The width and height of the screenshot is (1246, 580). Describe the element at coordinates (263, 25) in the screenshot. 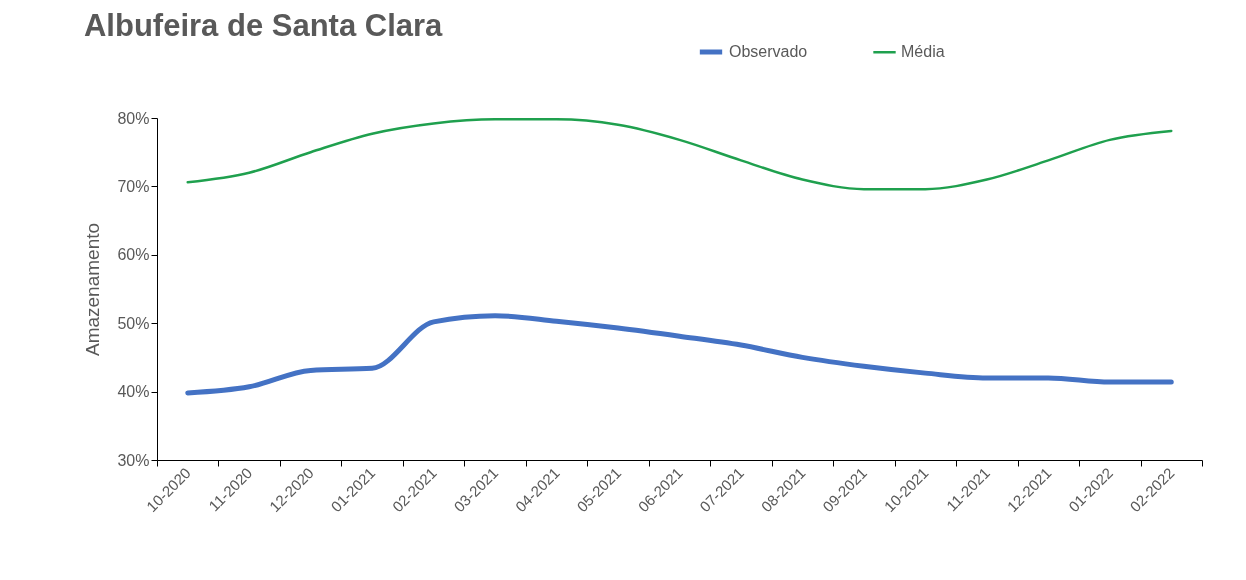

I see `chart-title: Albufeira de Santa Clara` at that location.